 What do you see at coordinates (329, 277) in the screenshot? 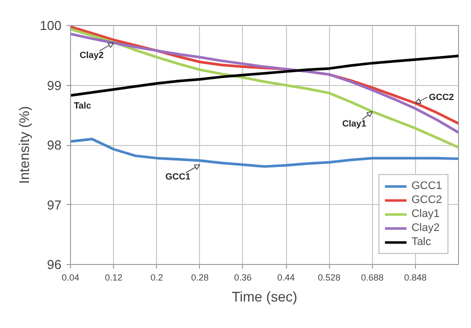
I see `x-tick-label: 0.528` at bounding box center [329, 277].